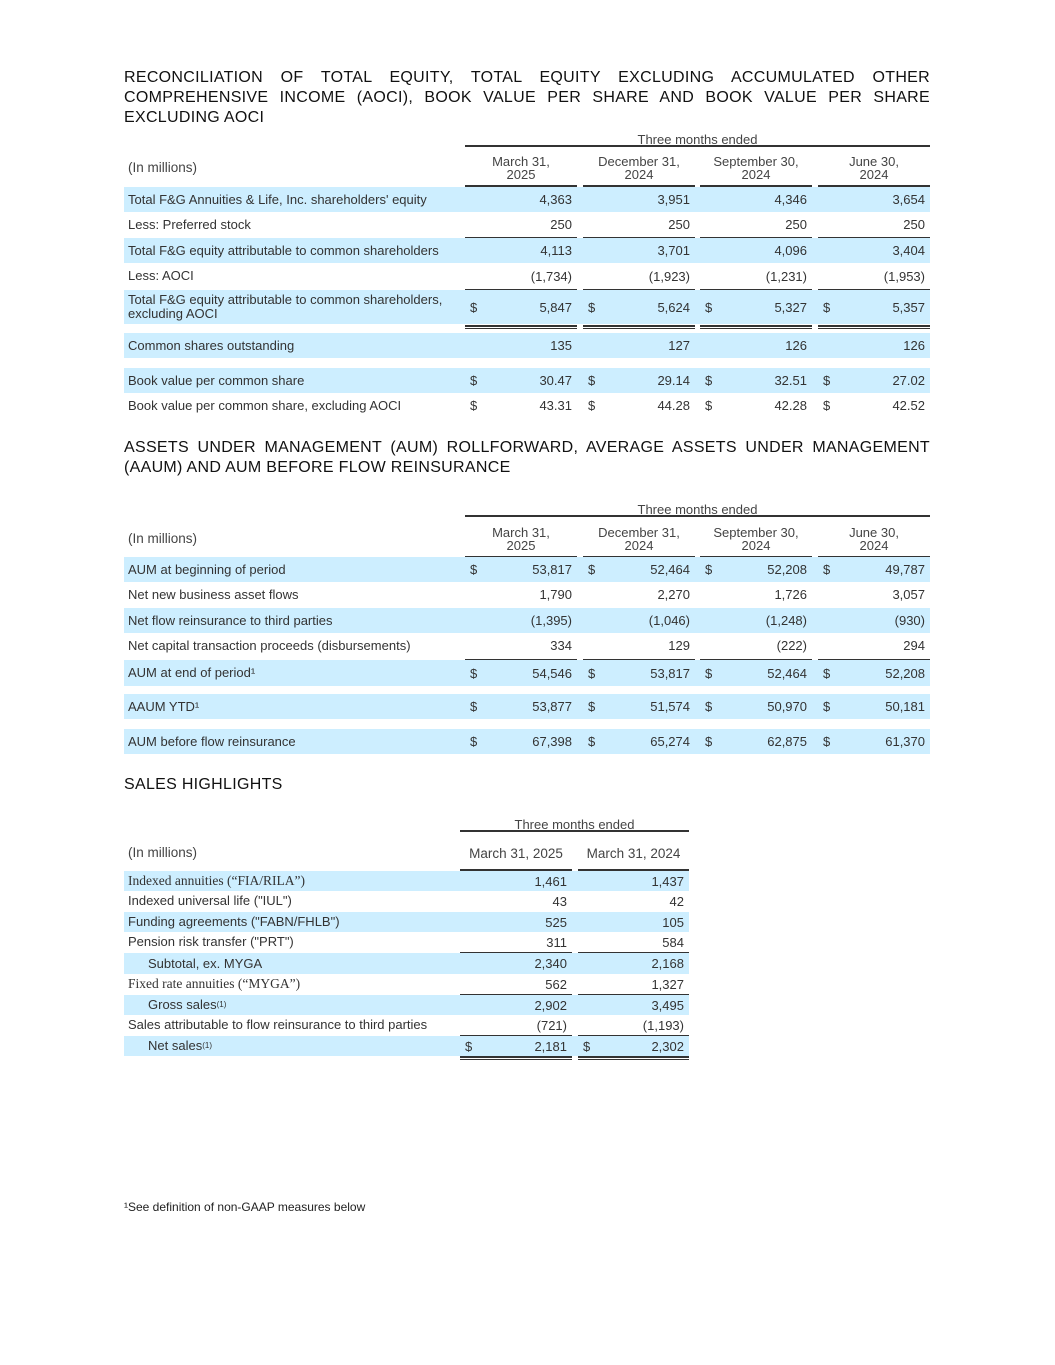 The width and height of the screenshot is (1055, 1365). I want to click on row-label-text: Less: AOCI, so click(161, 275).